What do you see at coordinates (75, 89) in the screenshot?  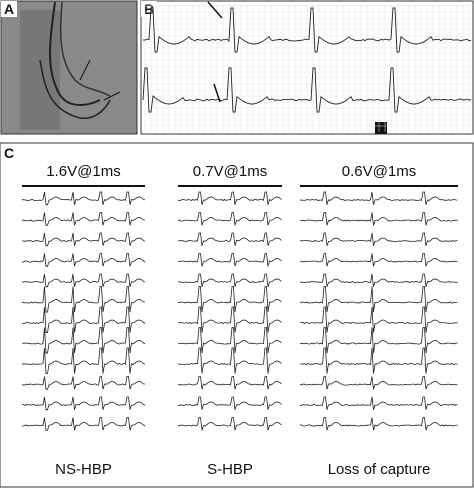 I see `catheter` at bounding box center [75, 89].